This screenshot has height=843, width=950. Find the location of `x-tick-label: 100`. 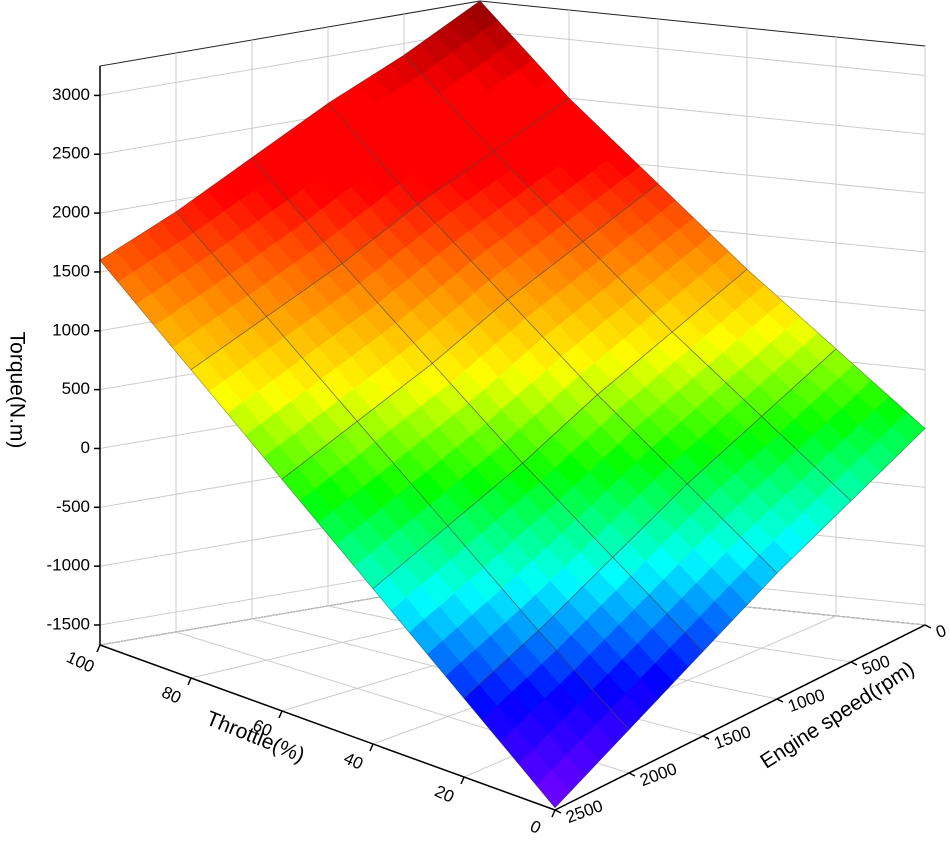

x-tick-label: 100 is located at coordinates (81, 661).